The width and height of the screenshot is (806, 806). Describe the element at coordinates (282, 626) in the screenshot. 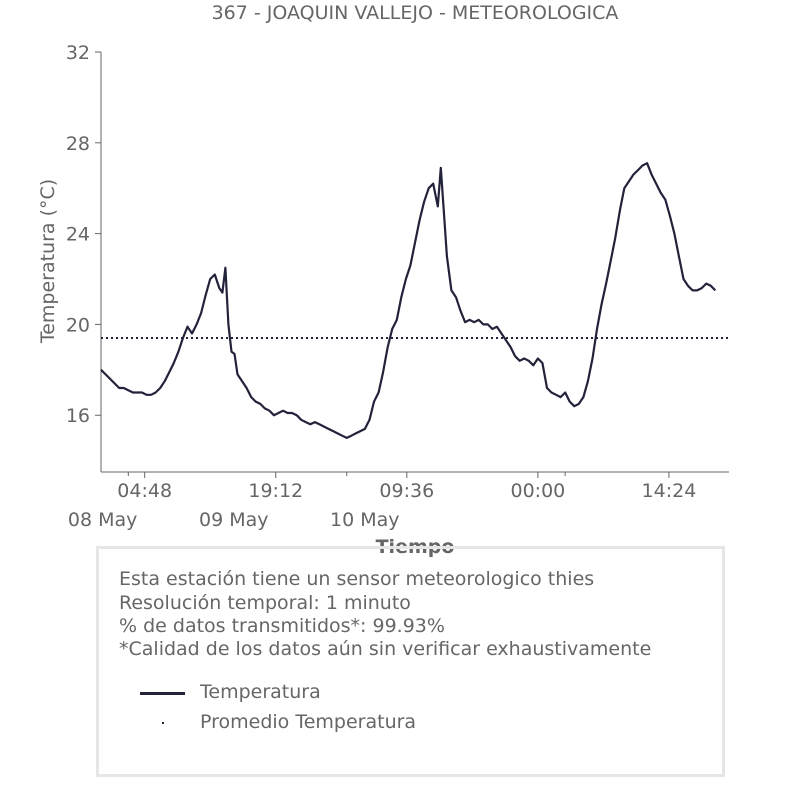

I see `info-transmission-line: % de datos transmitidos*: 99.93%` at that location.